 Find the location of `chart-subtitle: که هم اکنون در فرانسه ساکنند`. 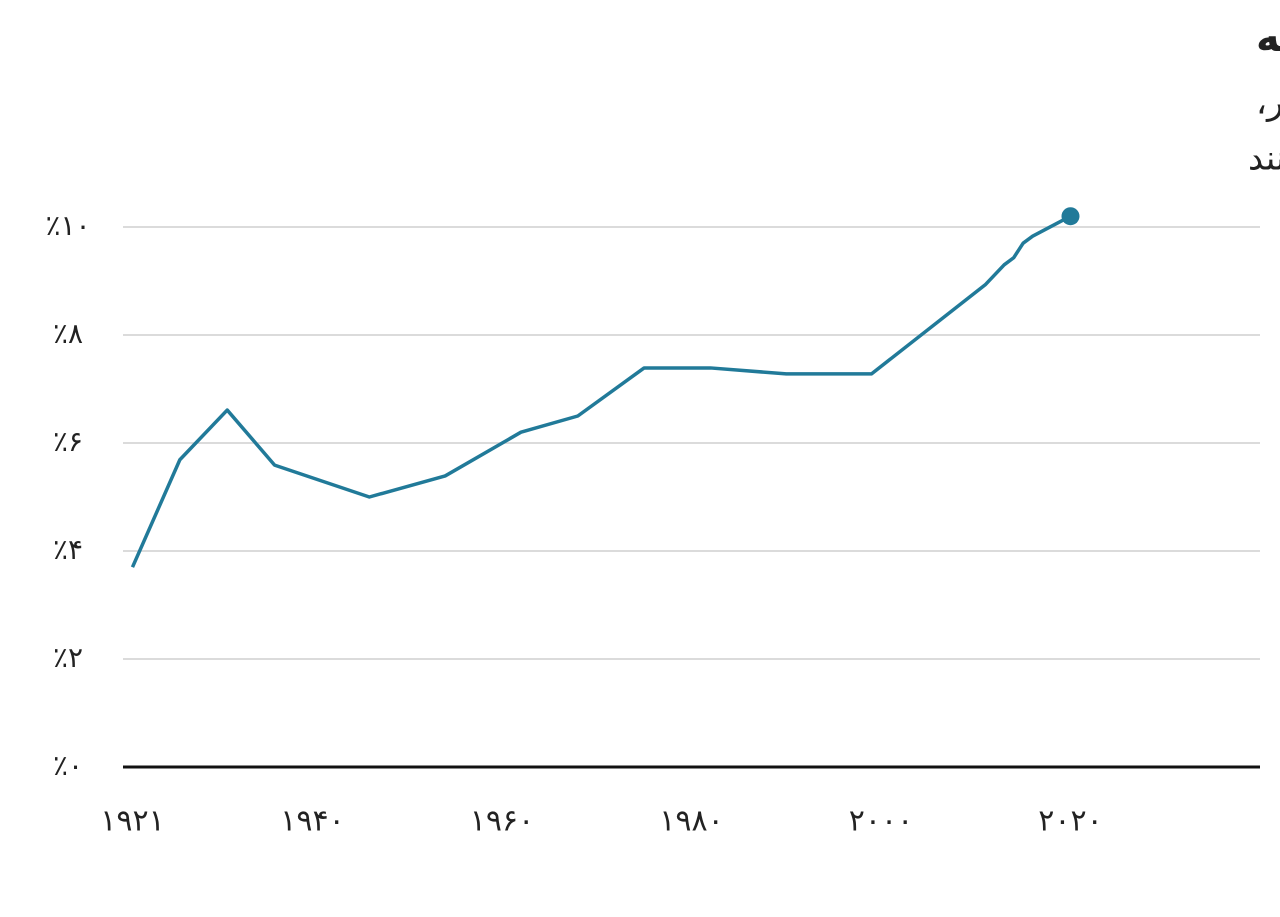

chart-subtitle: که هم اکنون در فرانسه ساکنند is located at coordinates (1264, 159).